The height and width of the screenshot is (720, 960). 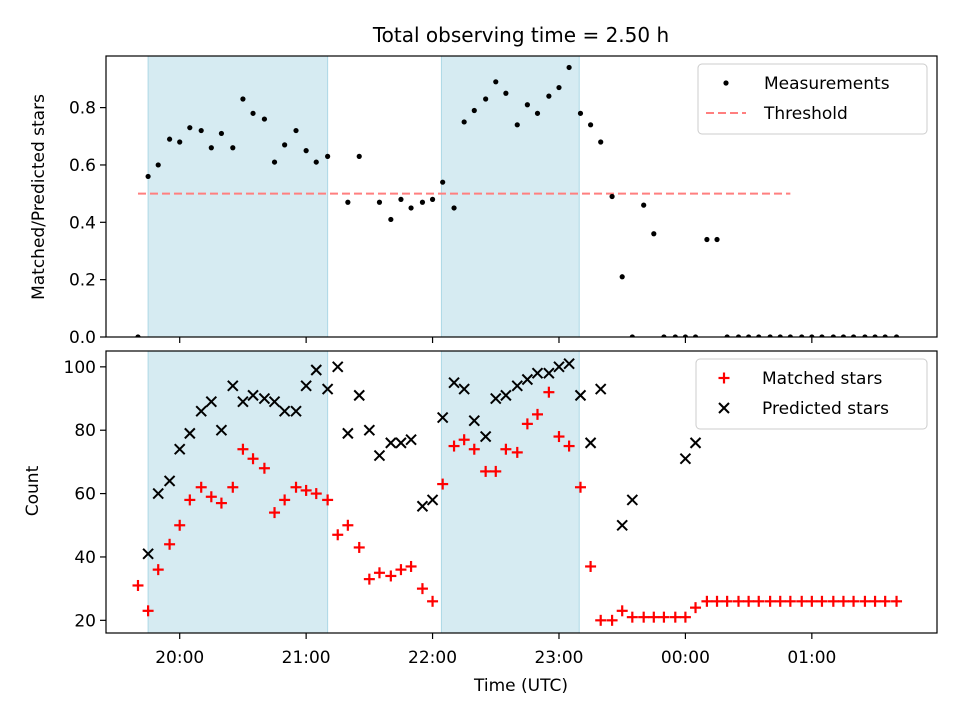 What do you see at coordinates (82, 109) in the screenshot?
I see `top-y-tick-label: 0.8` at bounding box center [82, 109].